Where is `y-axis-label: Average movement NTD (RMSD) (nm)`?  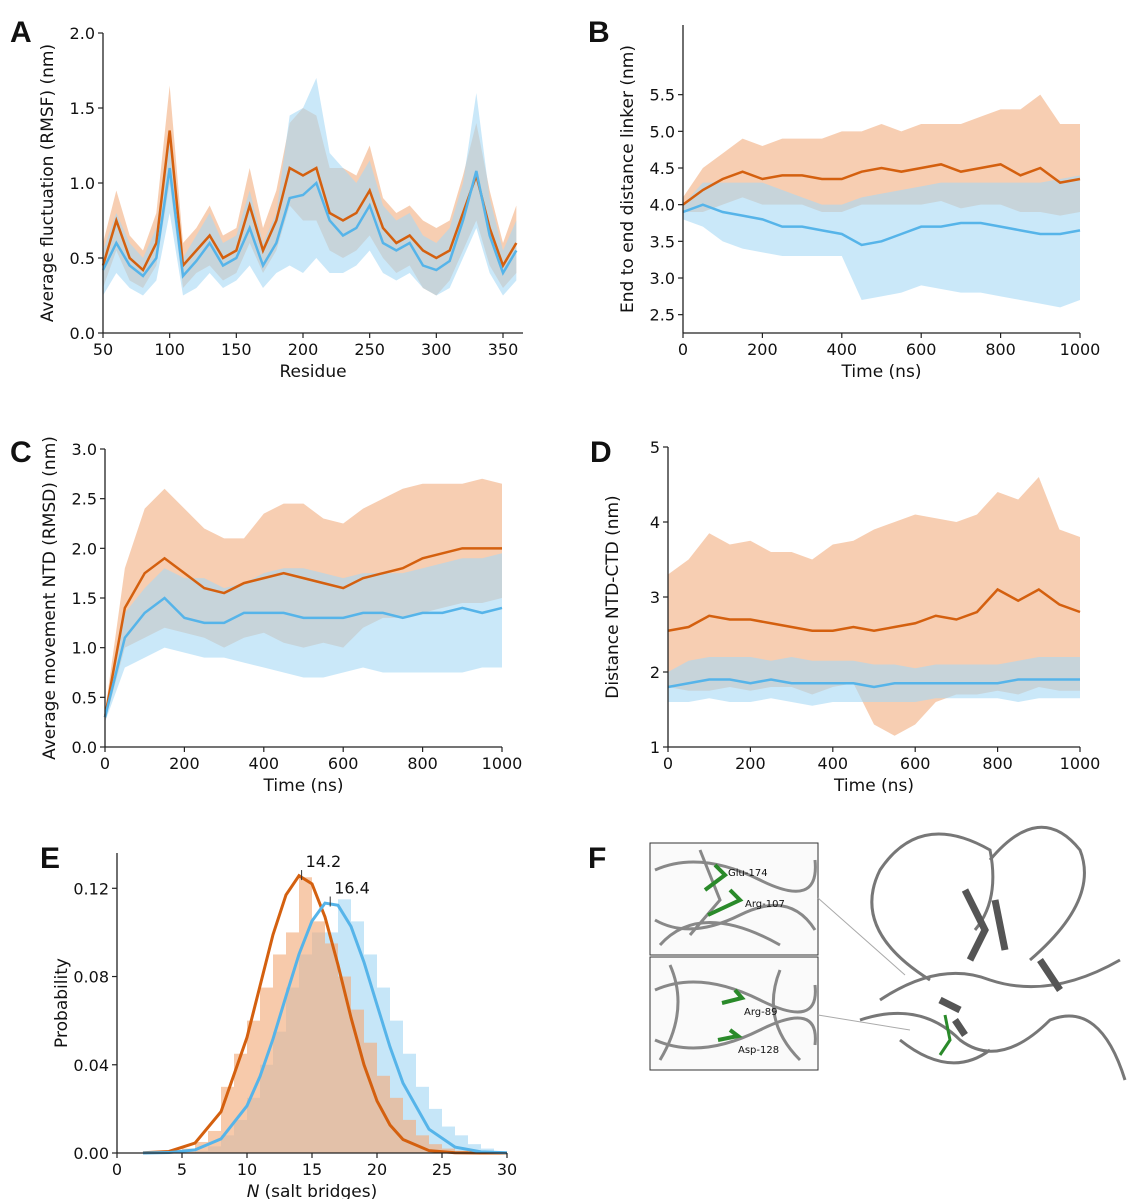
y-axis-label: Average movement NTD (RMSD) (nm) is located at coordinates (50, 598).